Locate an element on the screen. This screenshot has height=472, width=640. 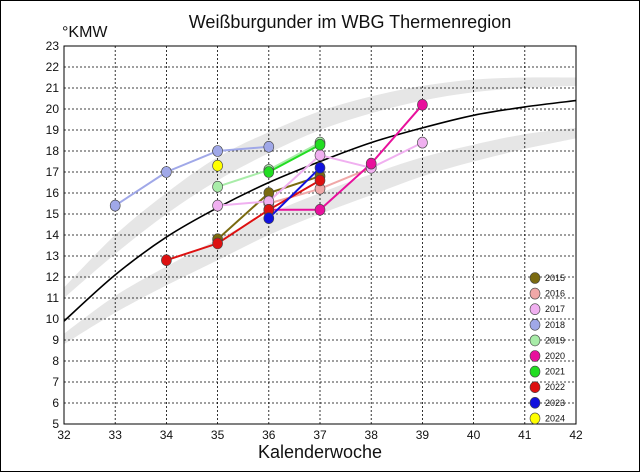
legend-marker-2019 is located at coordinates (535, 340).